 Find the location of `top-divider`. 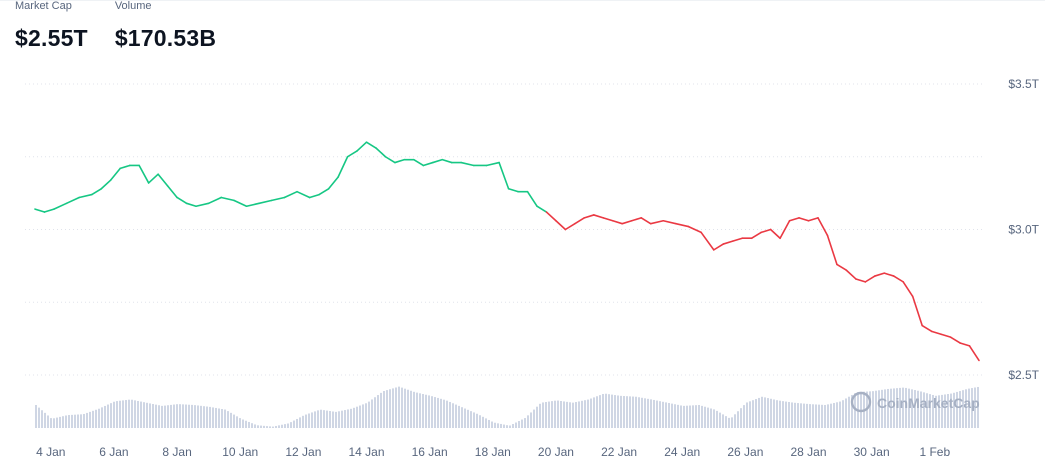

top-divider is located at coordinates (522, 0).